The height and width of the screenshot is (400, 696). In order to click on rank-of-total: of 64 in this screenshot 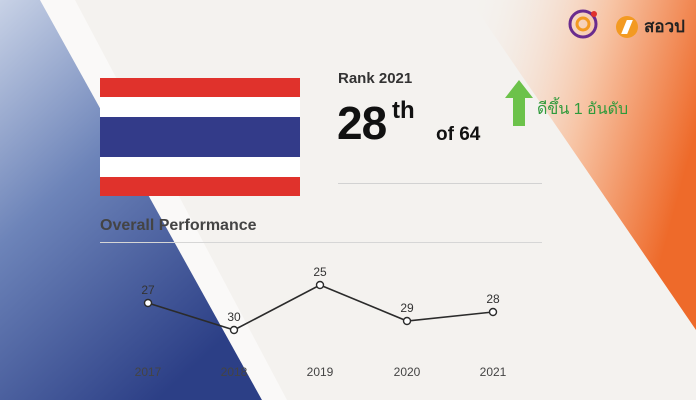, I will do `click(458, 134)`.